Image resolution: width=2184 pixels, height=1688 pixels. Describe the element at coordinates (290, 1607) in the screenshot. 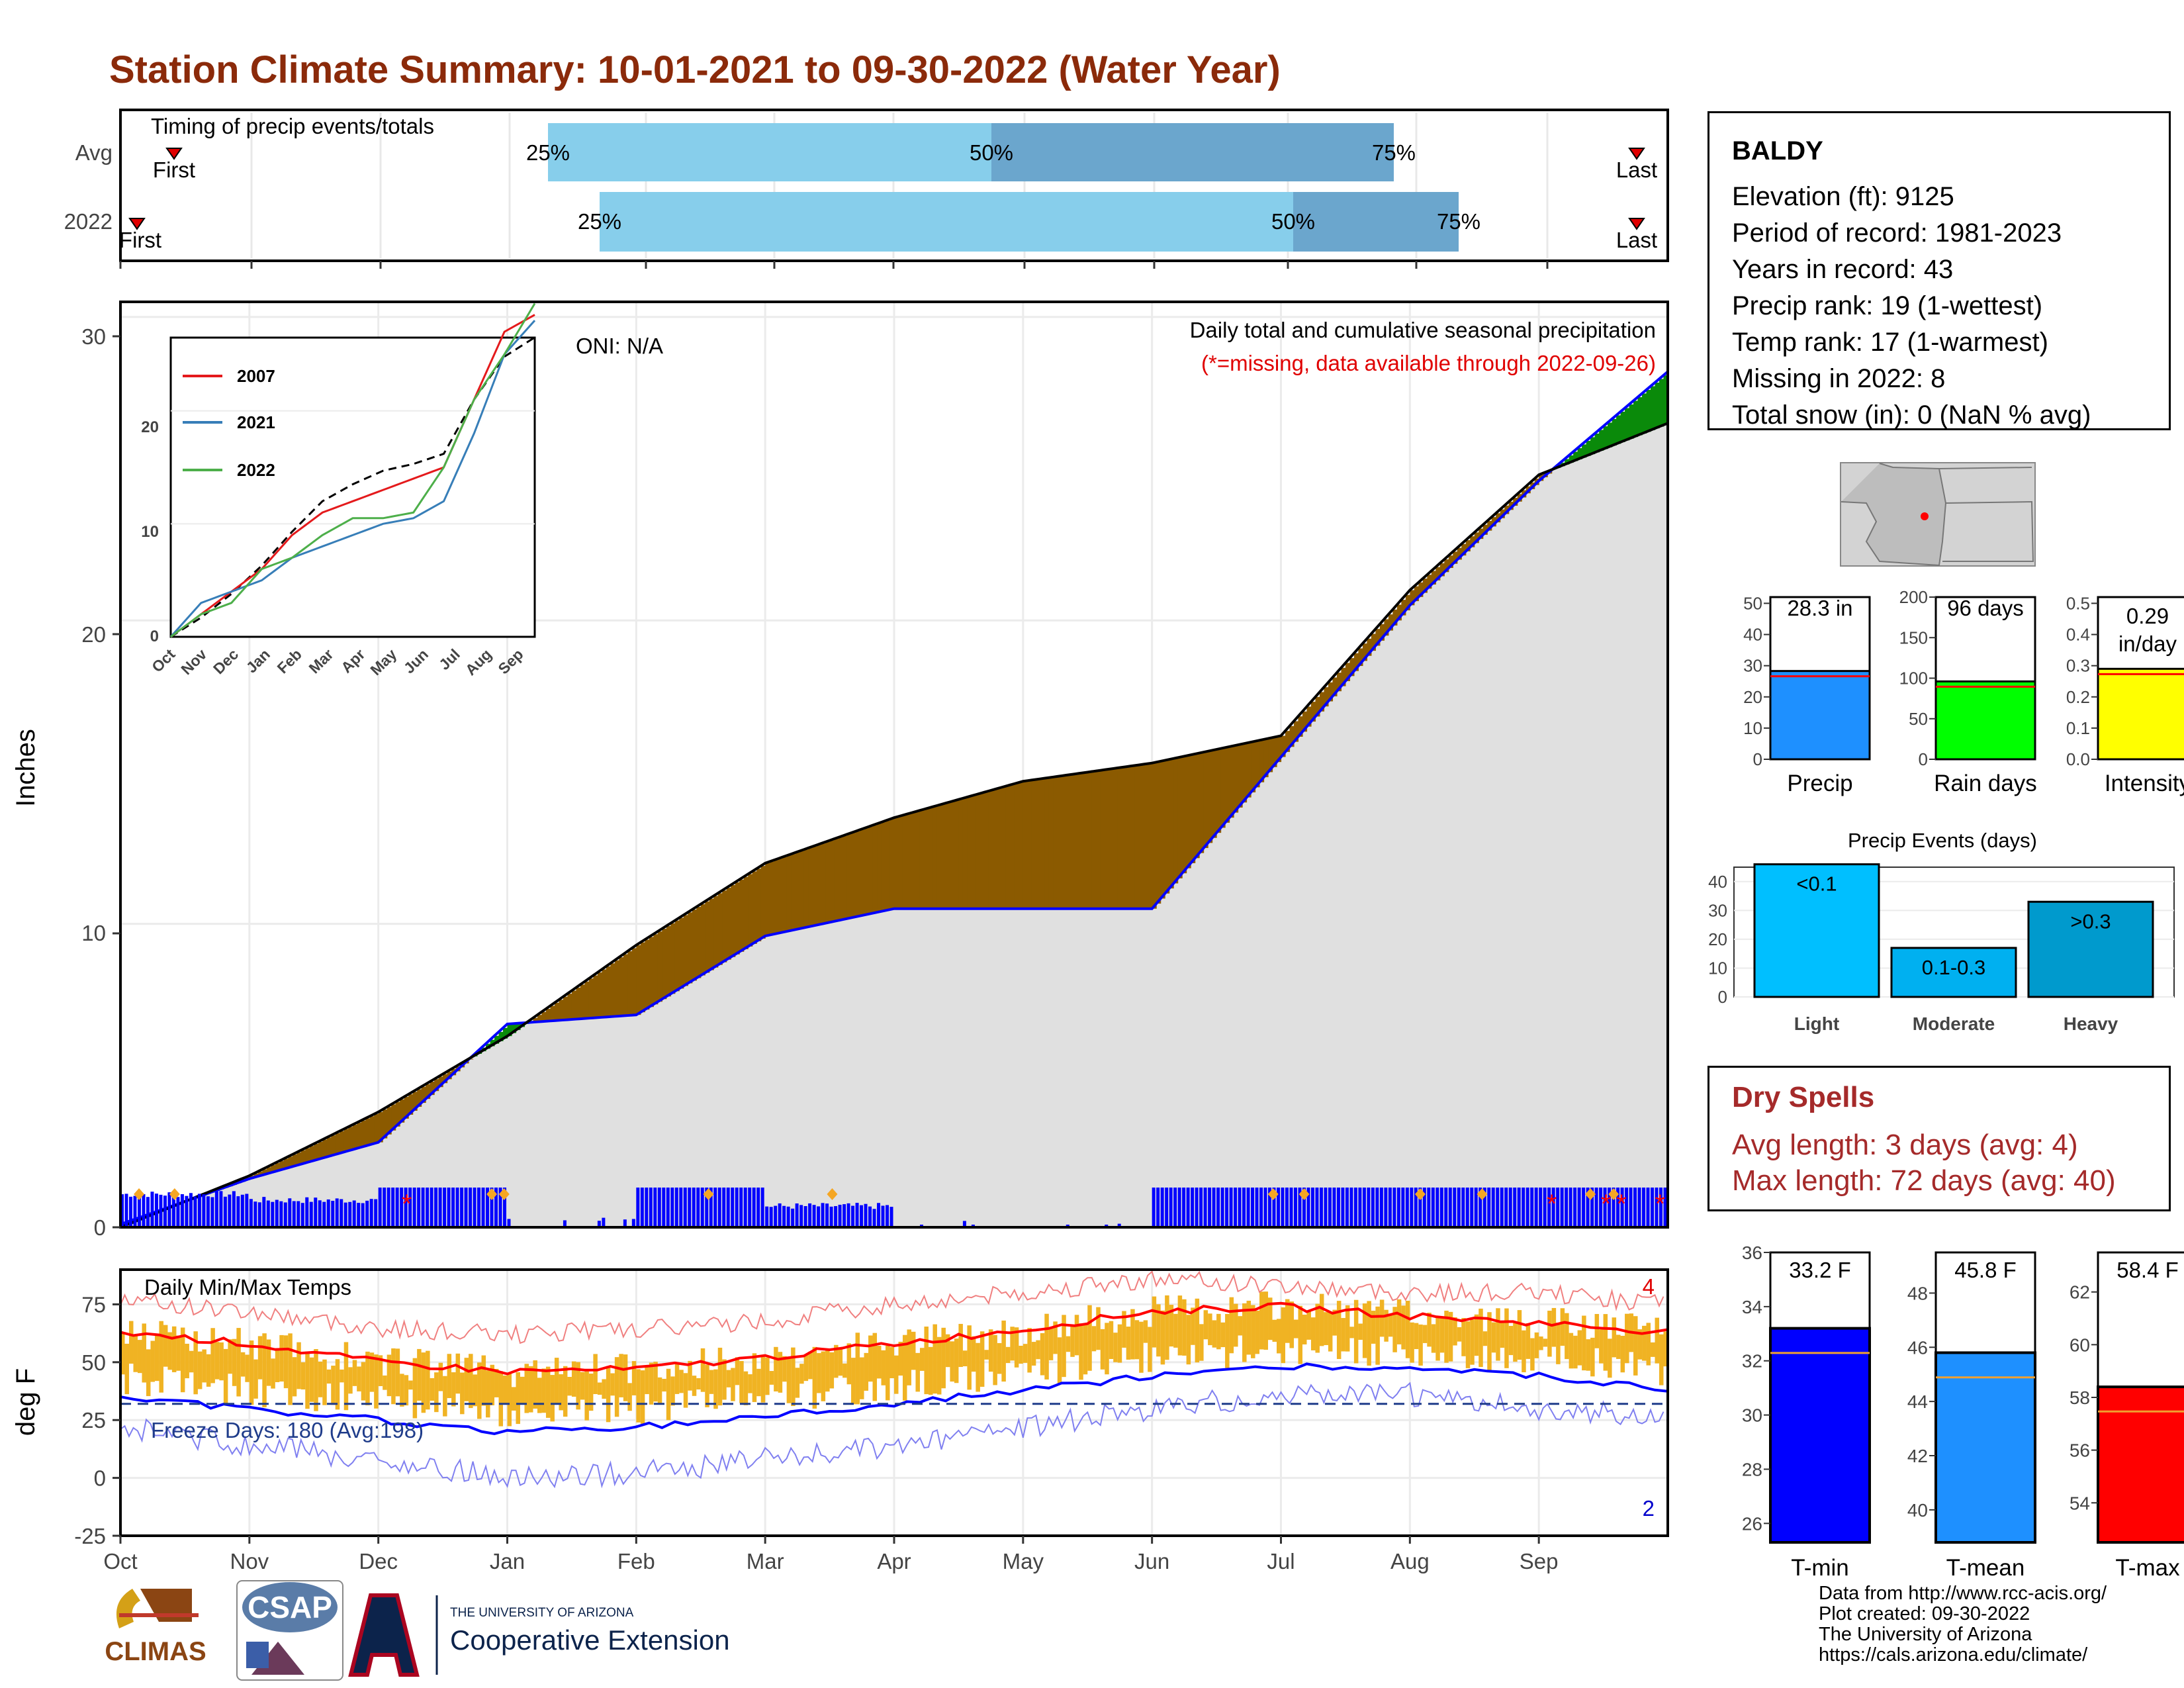

I see `csap-text: CSAP` at that location.